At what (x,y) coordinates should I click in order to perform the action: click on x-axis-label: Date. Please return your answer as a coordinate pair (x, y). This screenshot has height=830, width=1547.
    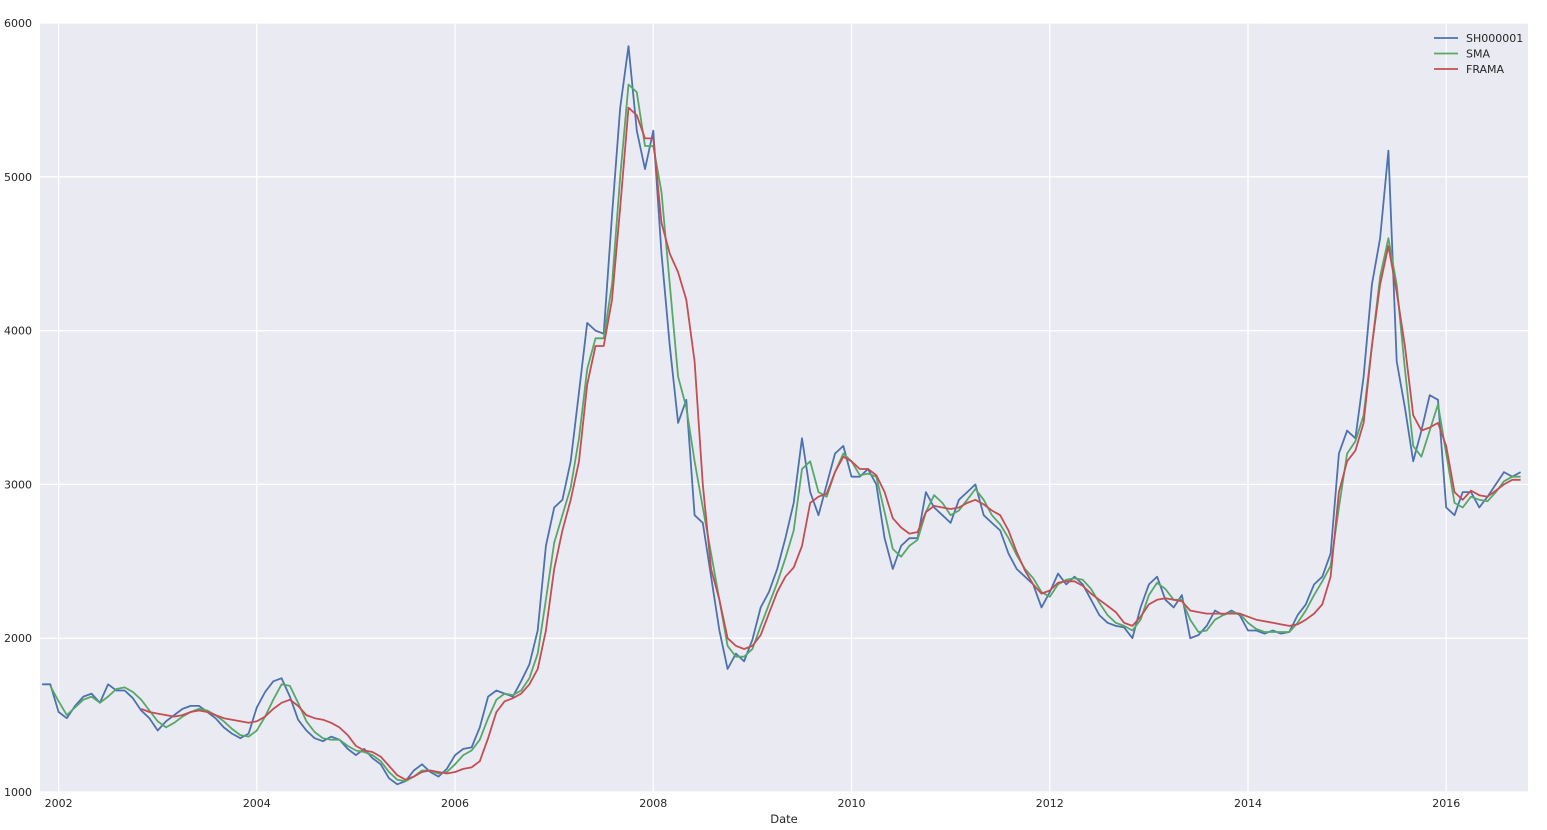
    Looking at the image, I should click on (784, 819).